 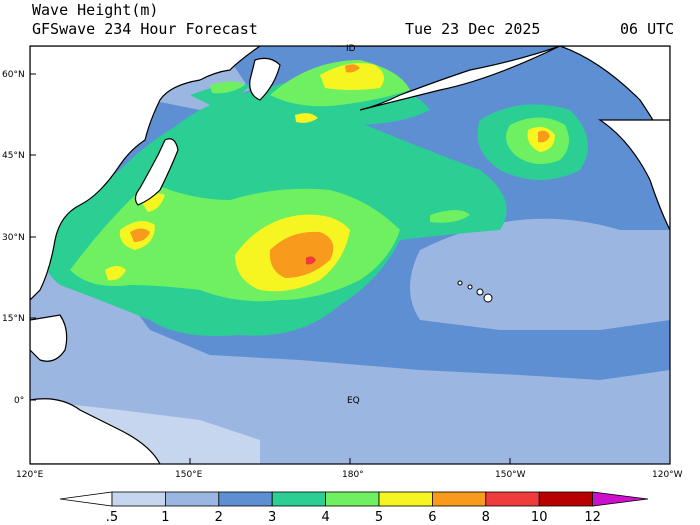 I want to click on lat-label-45n: 45°N, so click(x=13, y=156).